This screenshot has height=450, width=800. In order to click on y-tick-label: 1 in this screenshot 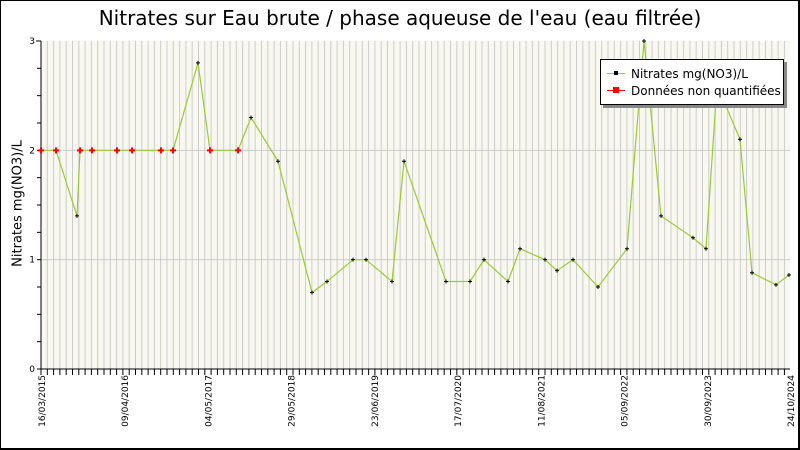, I will do `click(32, 261)`.